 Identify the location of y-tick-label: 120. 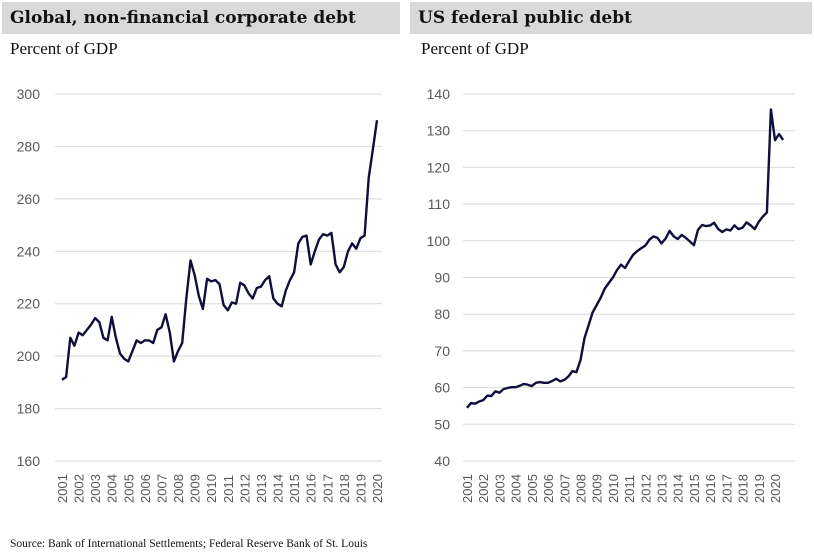
(439, 167).